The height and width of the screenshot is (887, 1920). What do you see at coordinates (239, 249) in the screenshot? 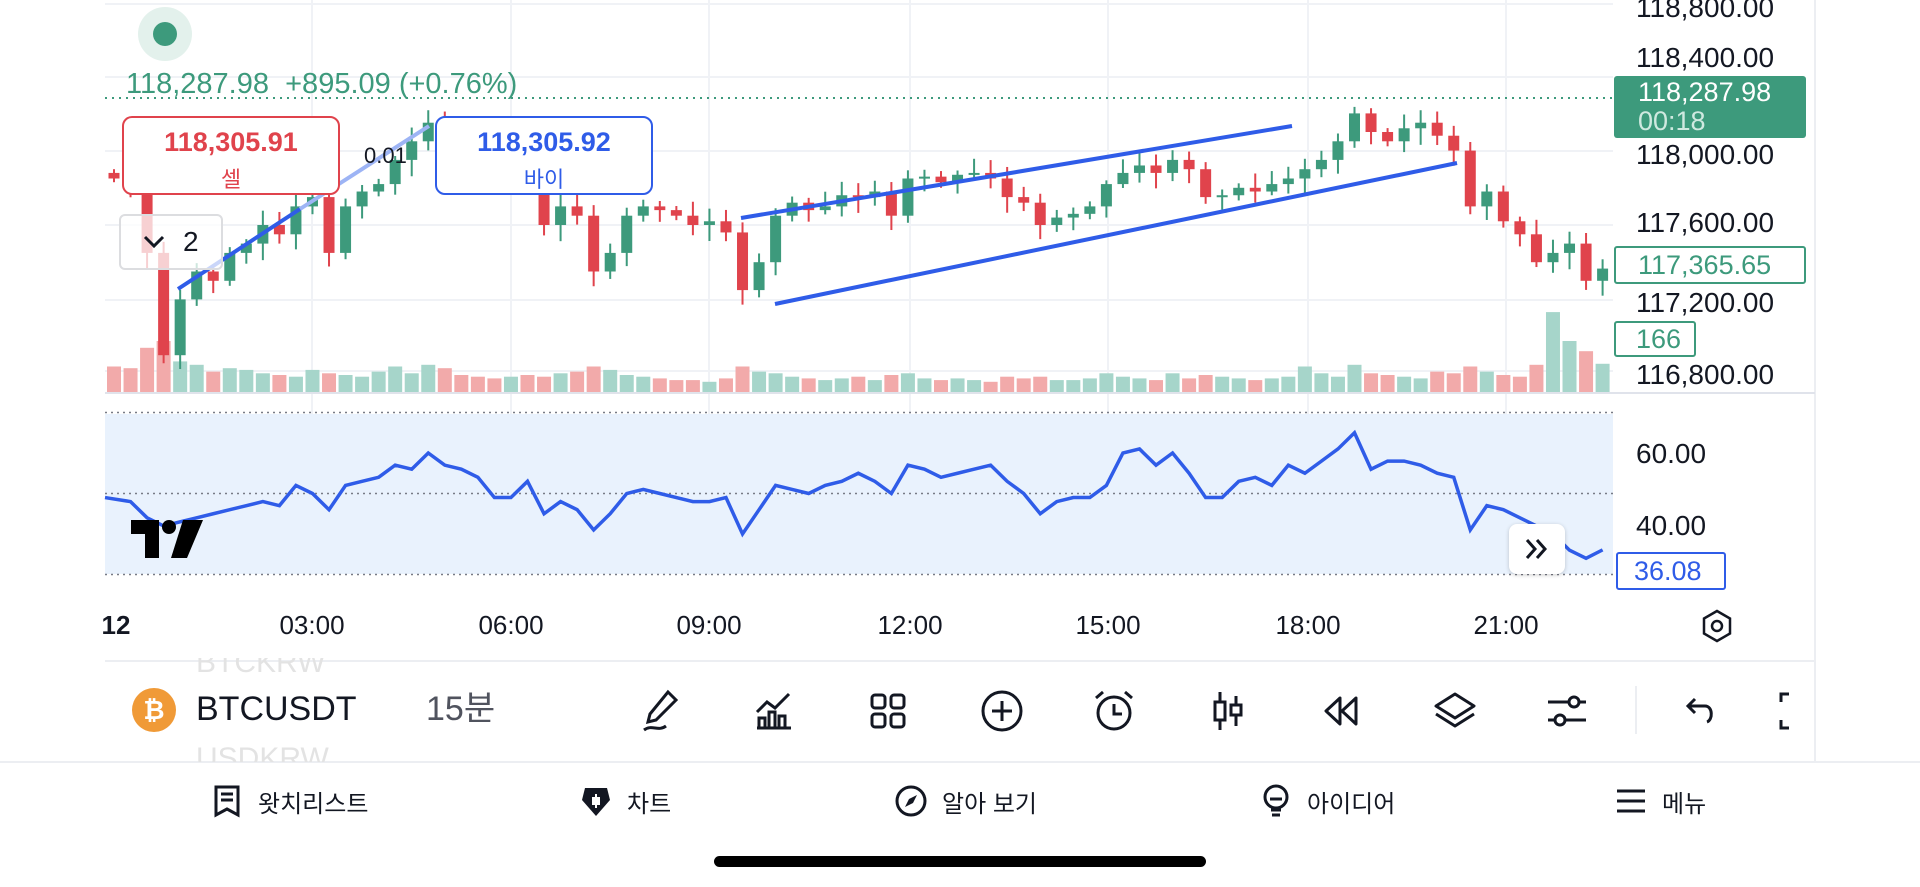
I see `trend-line-left` at bounding box center [239, 249].